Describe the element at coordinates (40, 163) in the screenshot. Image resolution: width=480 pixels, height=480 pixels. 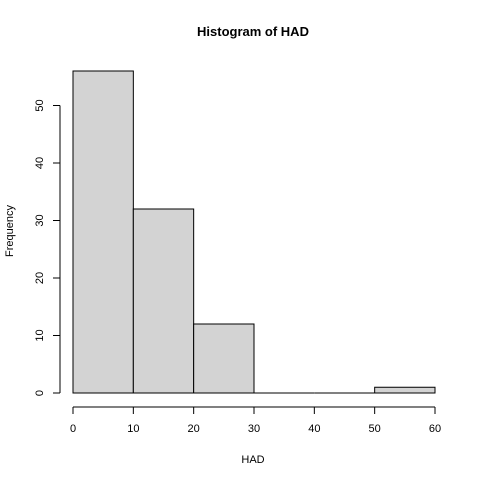
I see `y-tick-label: 40` at that location.